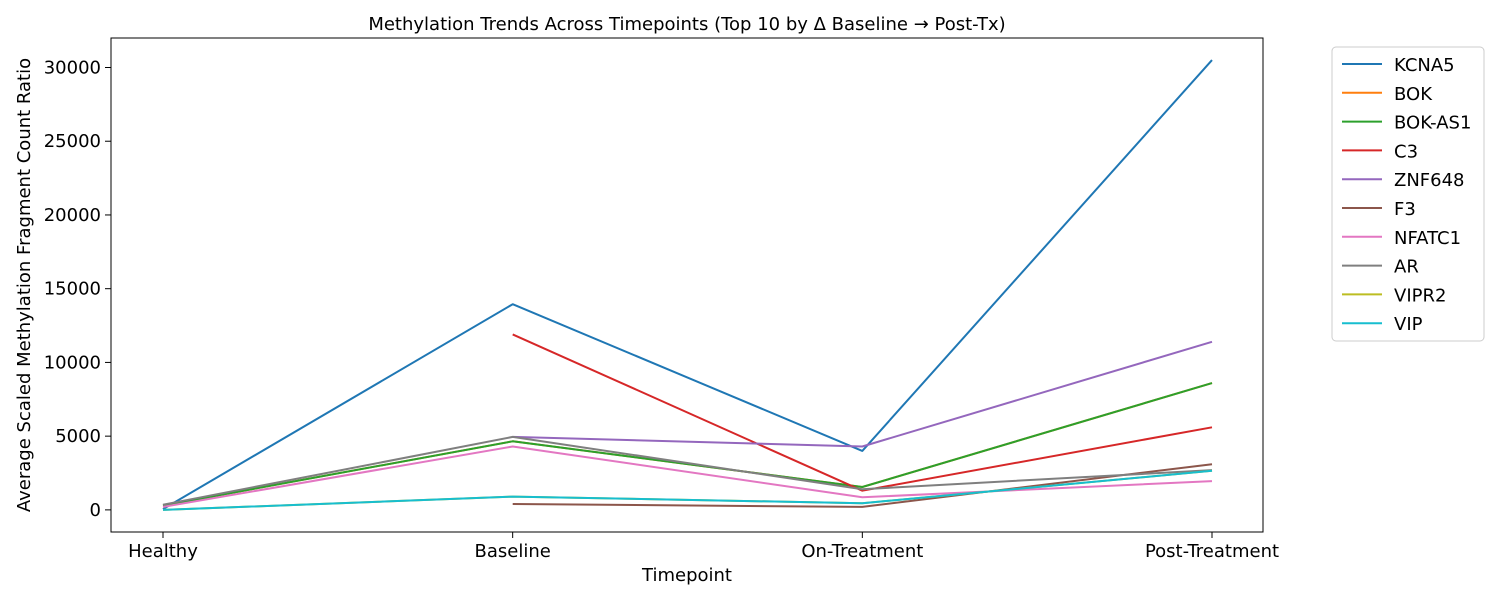 This screenshot has width=1500, height=600. Describe the element at coordinates (1382, 324) in the screenshot. I see `legend-item: VIP` at that location.